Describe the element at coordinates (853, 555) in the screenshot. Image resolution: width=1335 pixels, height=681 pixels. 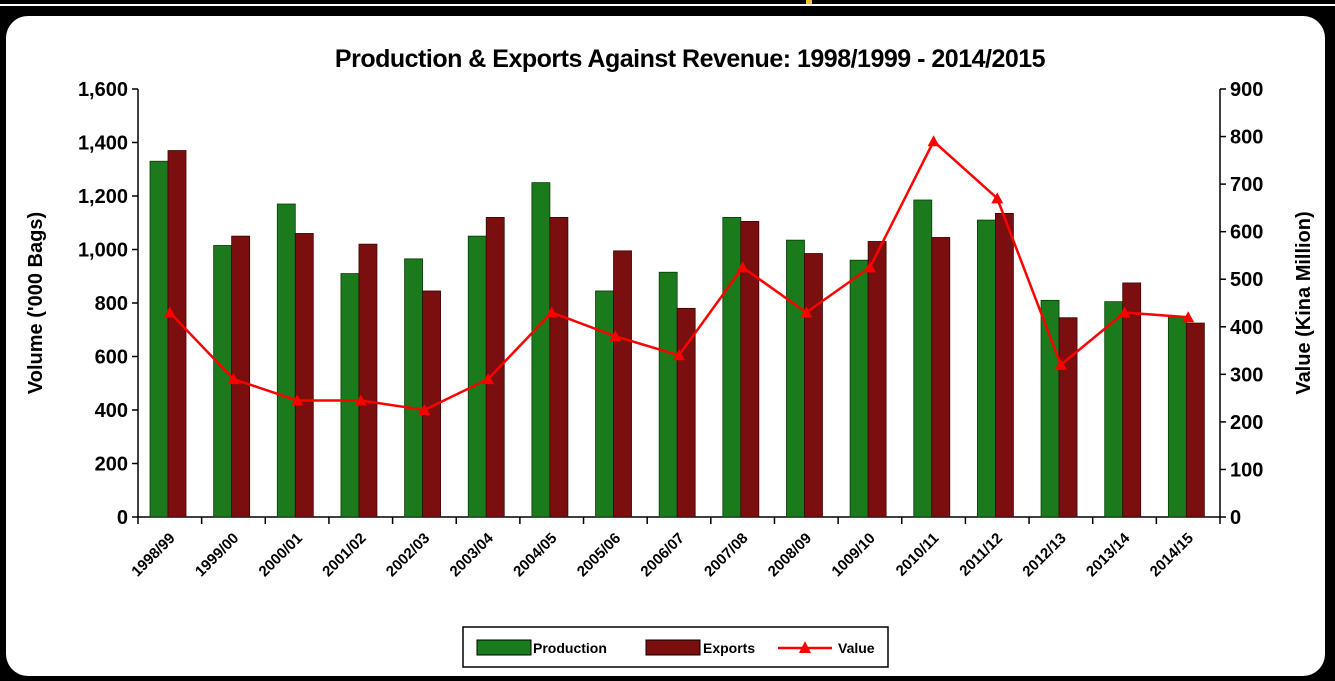
I see `x-tick-label: 1009/10` at that location.